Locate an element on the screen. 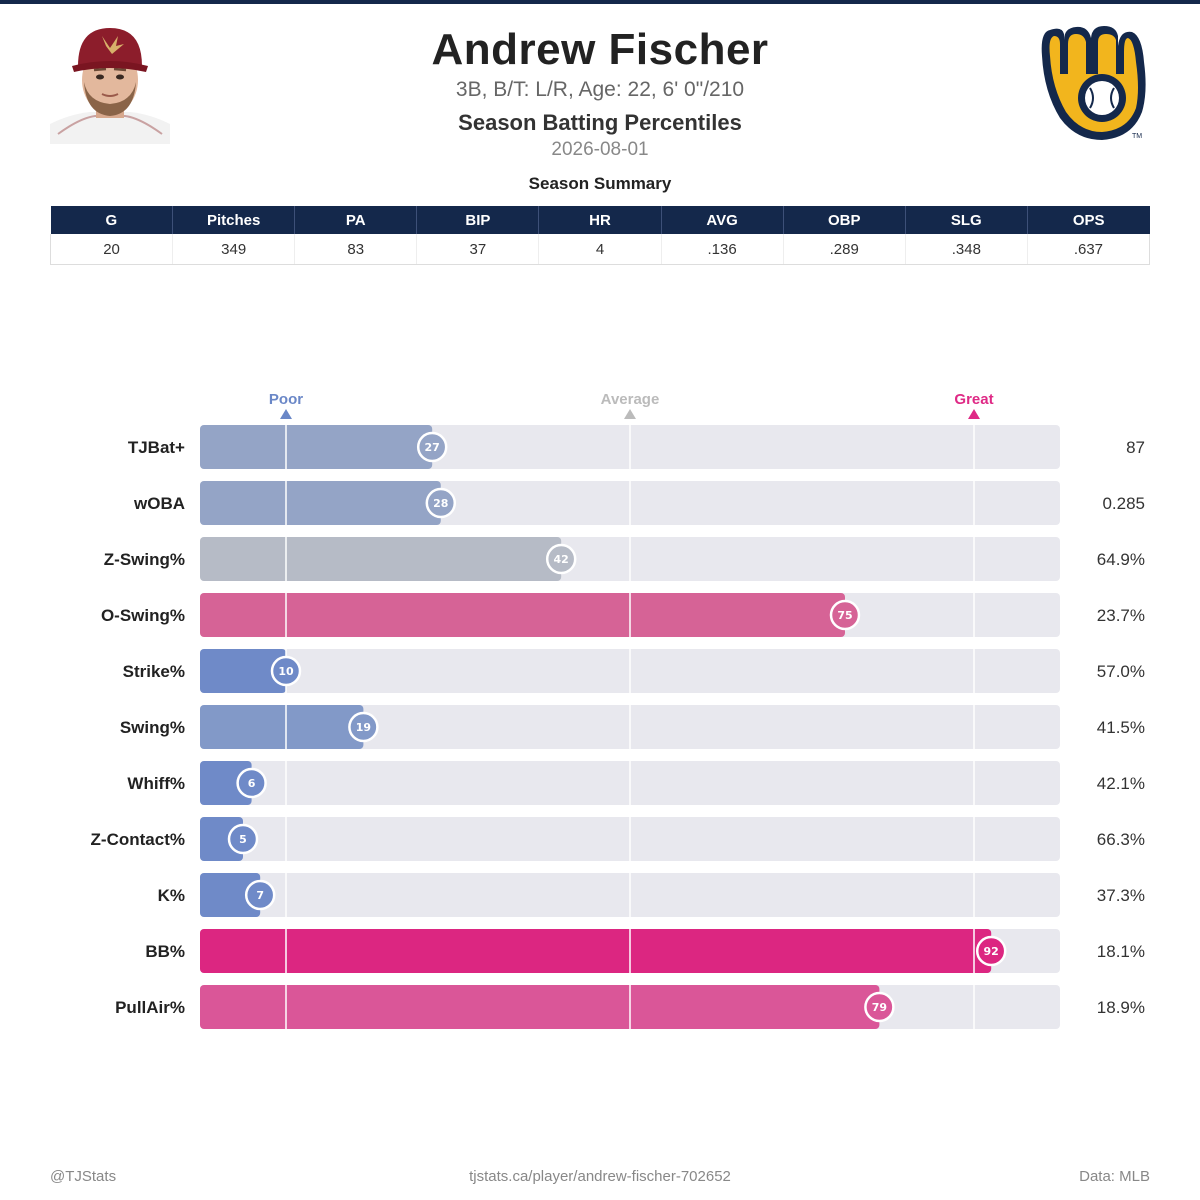 This screenshot has height=1200, width=1200. bar-fill-woba is located at coordinates (320, 503).